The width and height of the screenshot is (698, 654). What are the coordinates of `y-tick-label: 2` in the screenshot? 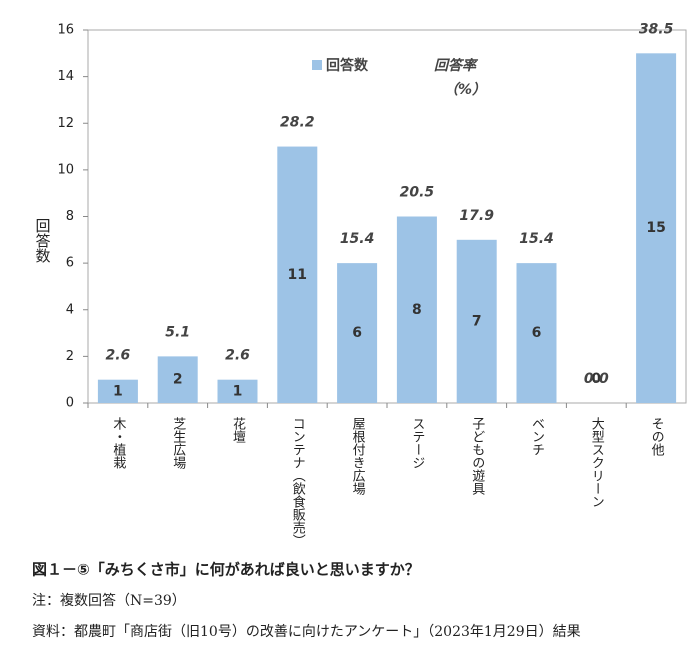 It's located at (70, 356).